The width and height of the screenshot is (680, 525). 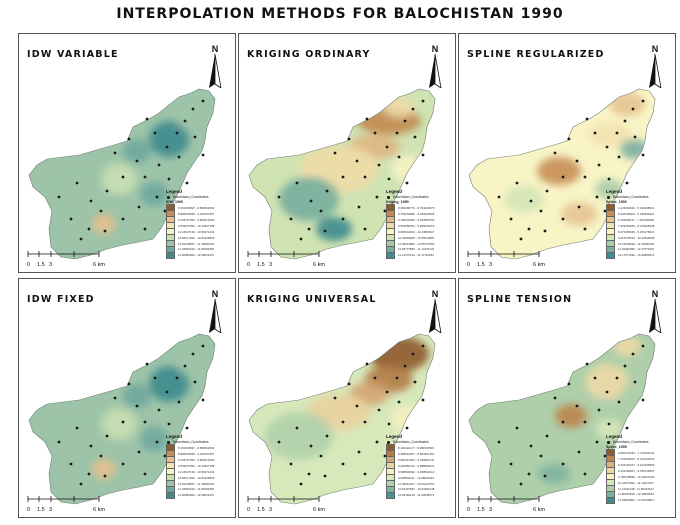 What do you see at coordinates (639, 249) in the screenshot?
I see `legend-class: 11.20090395 - 12.17571691` at bounding box center [639, 249].